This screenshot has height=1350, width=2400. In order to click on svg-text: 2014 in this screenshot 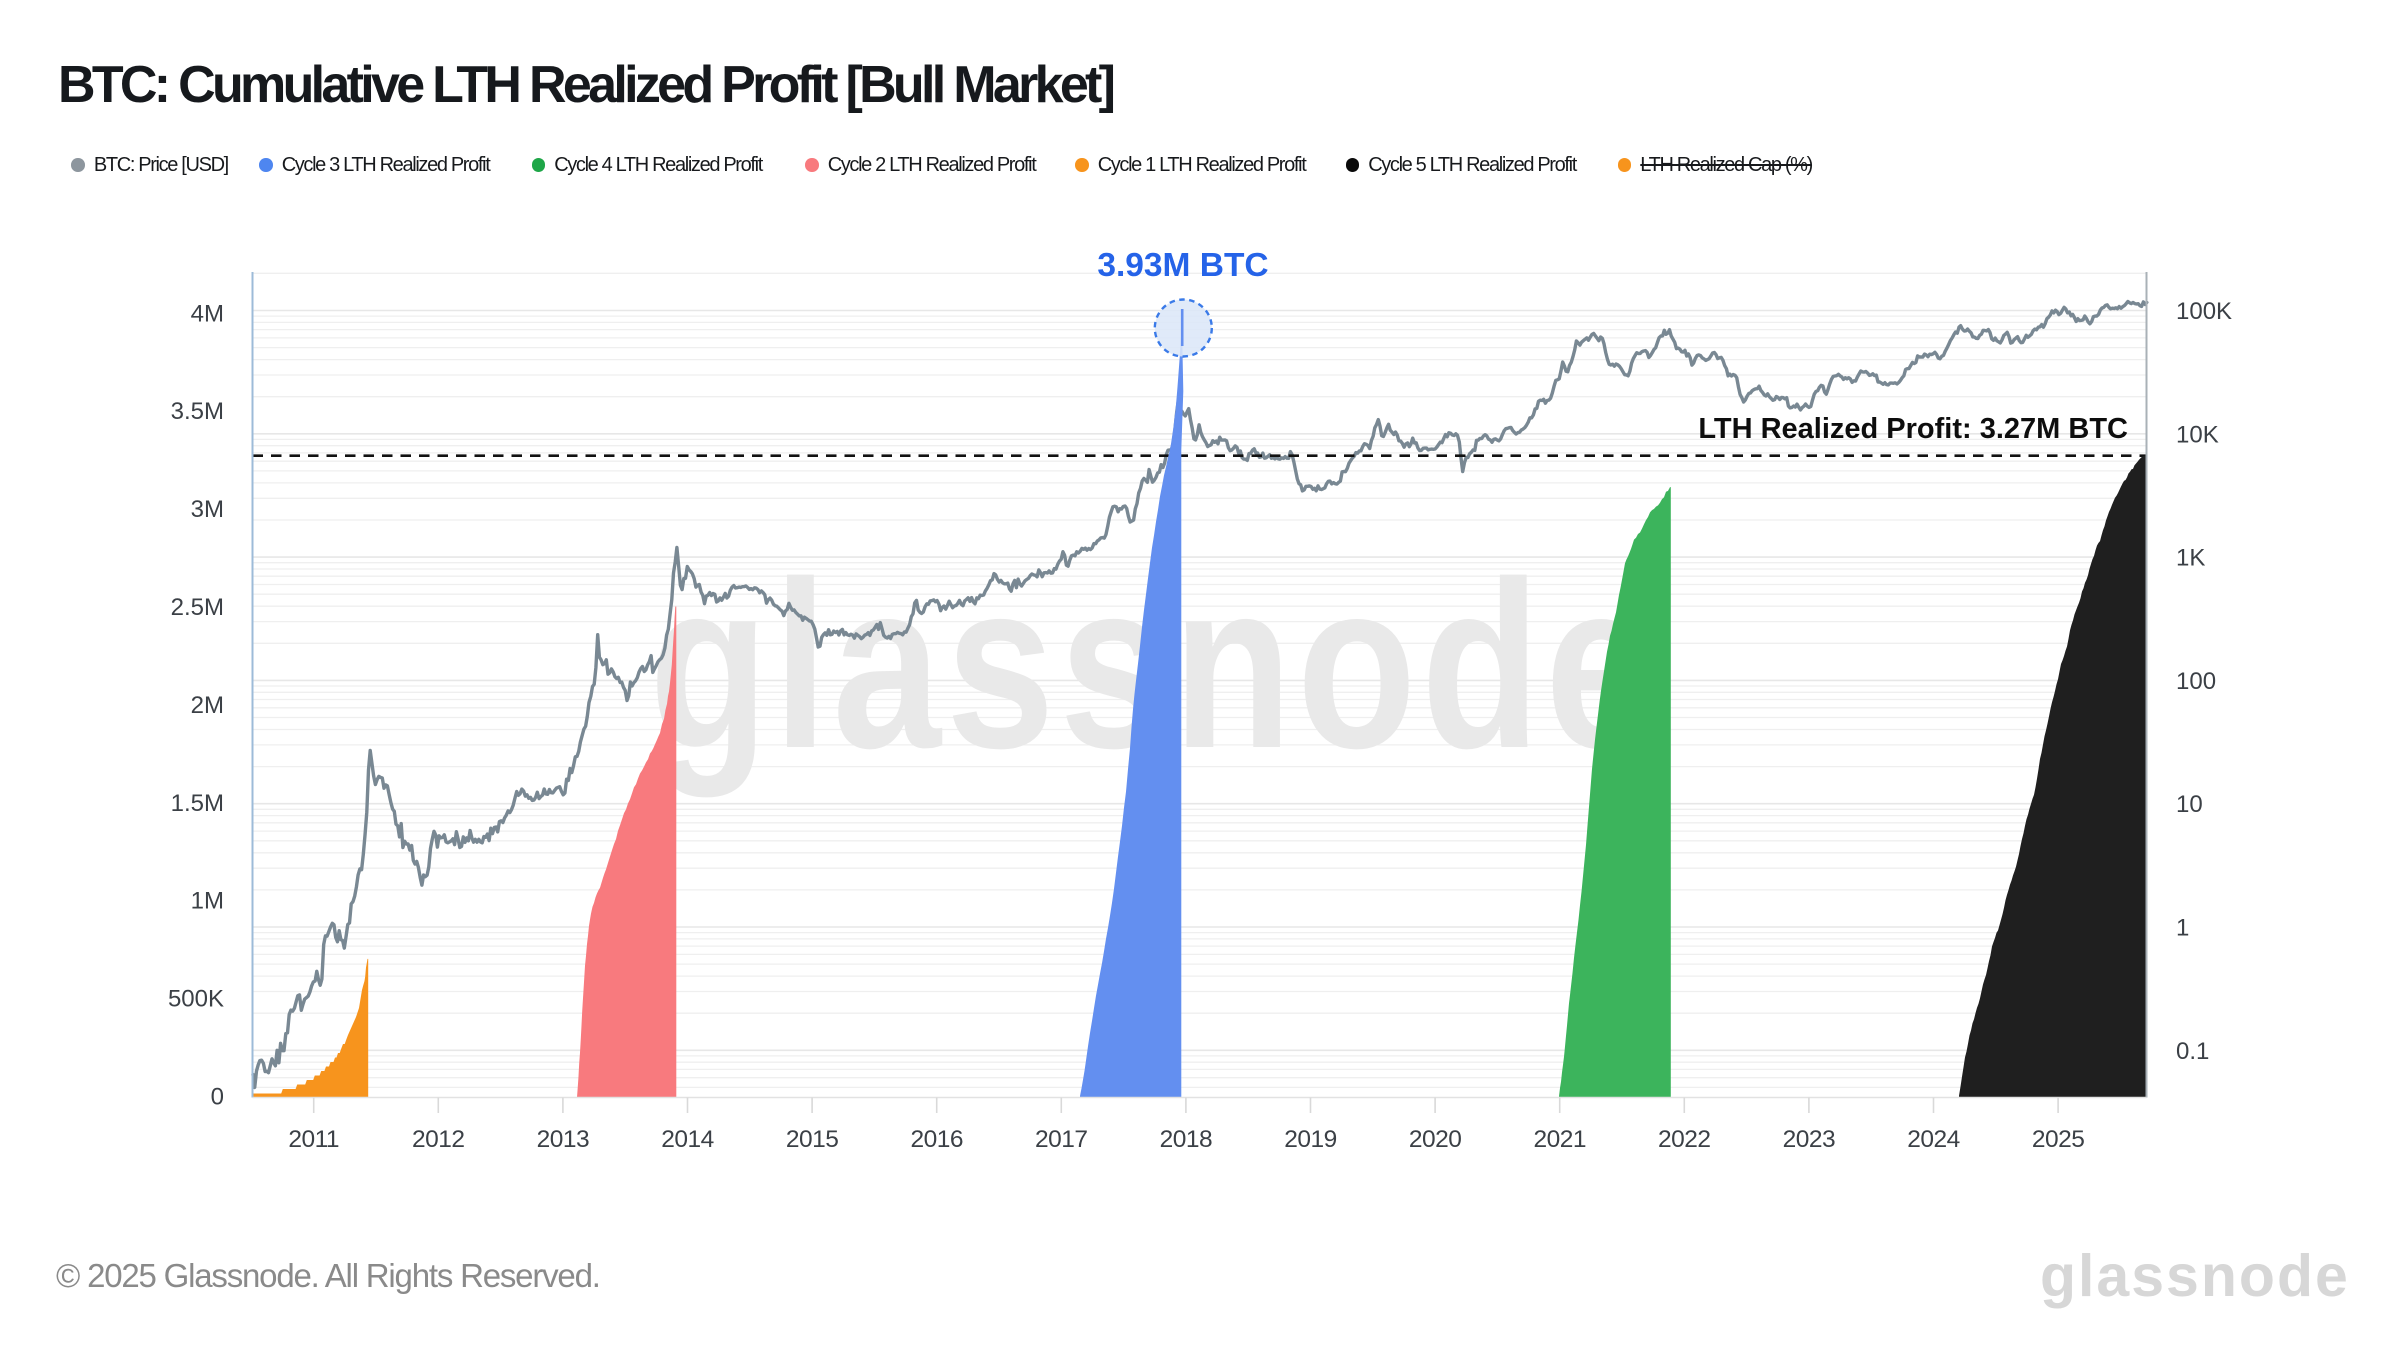, I will do `click(687, 1139)`.